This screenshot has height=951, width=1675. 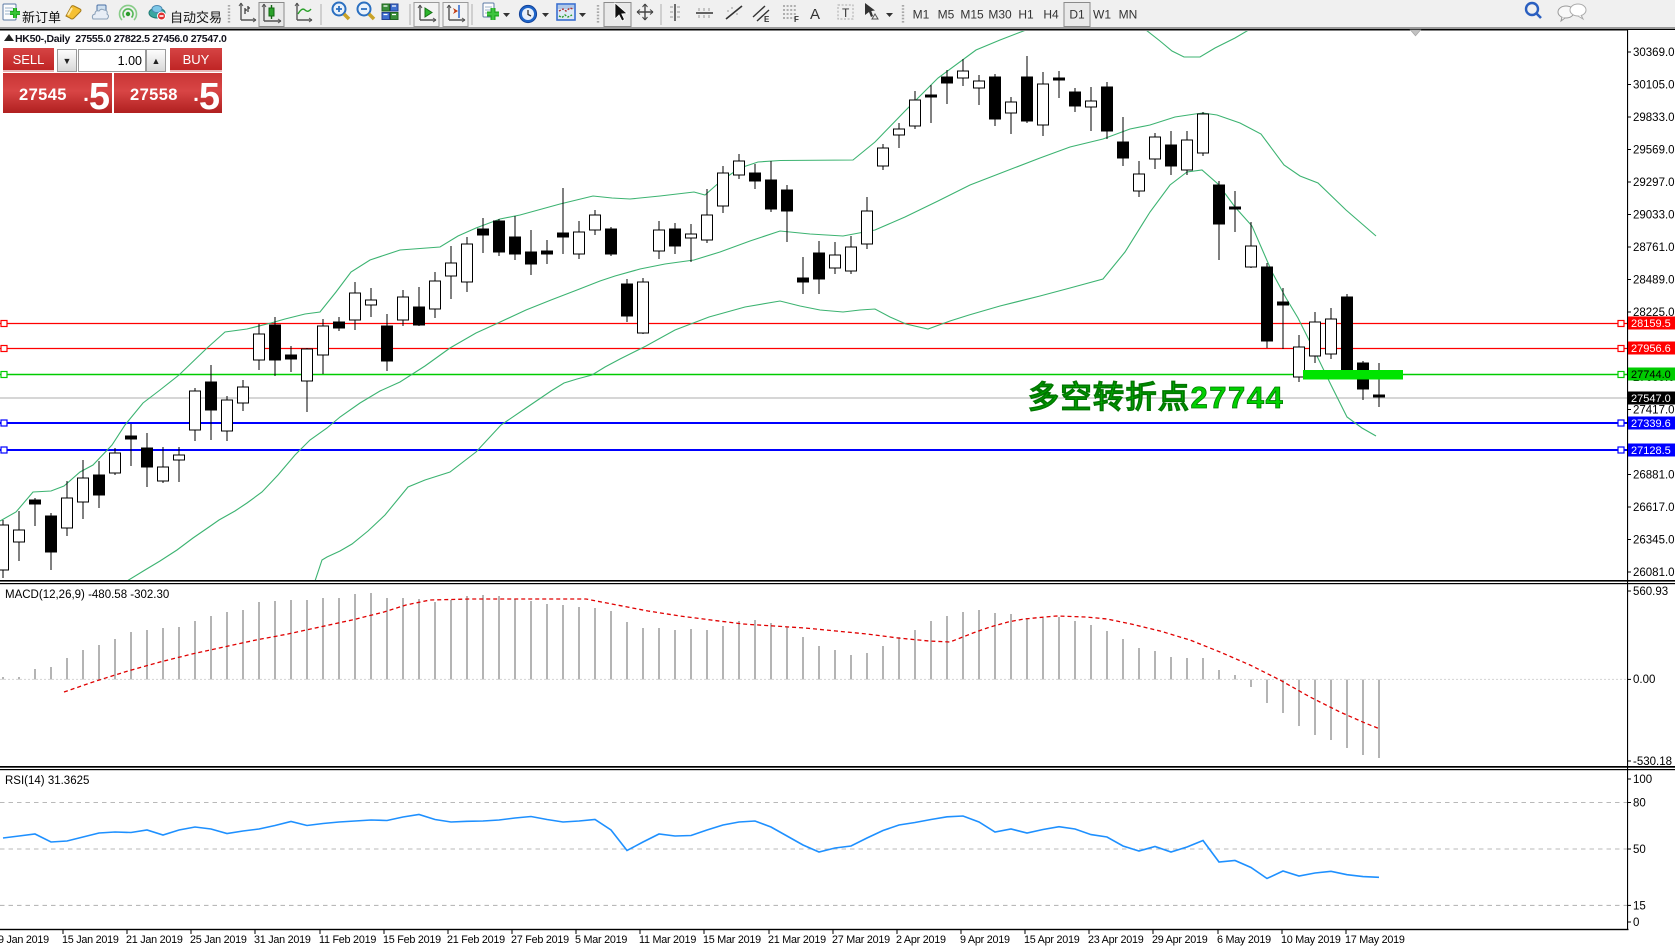 I want to click on svg-text: 21 Mar 2019, so click(x=797, y=940).